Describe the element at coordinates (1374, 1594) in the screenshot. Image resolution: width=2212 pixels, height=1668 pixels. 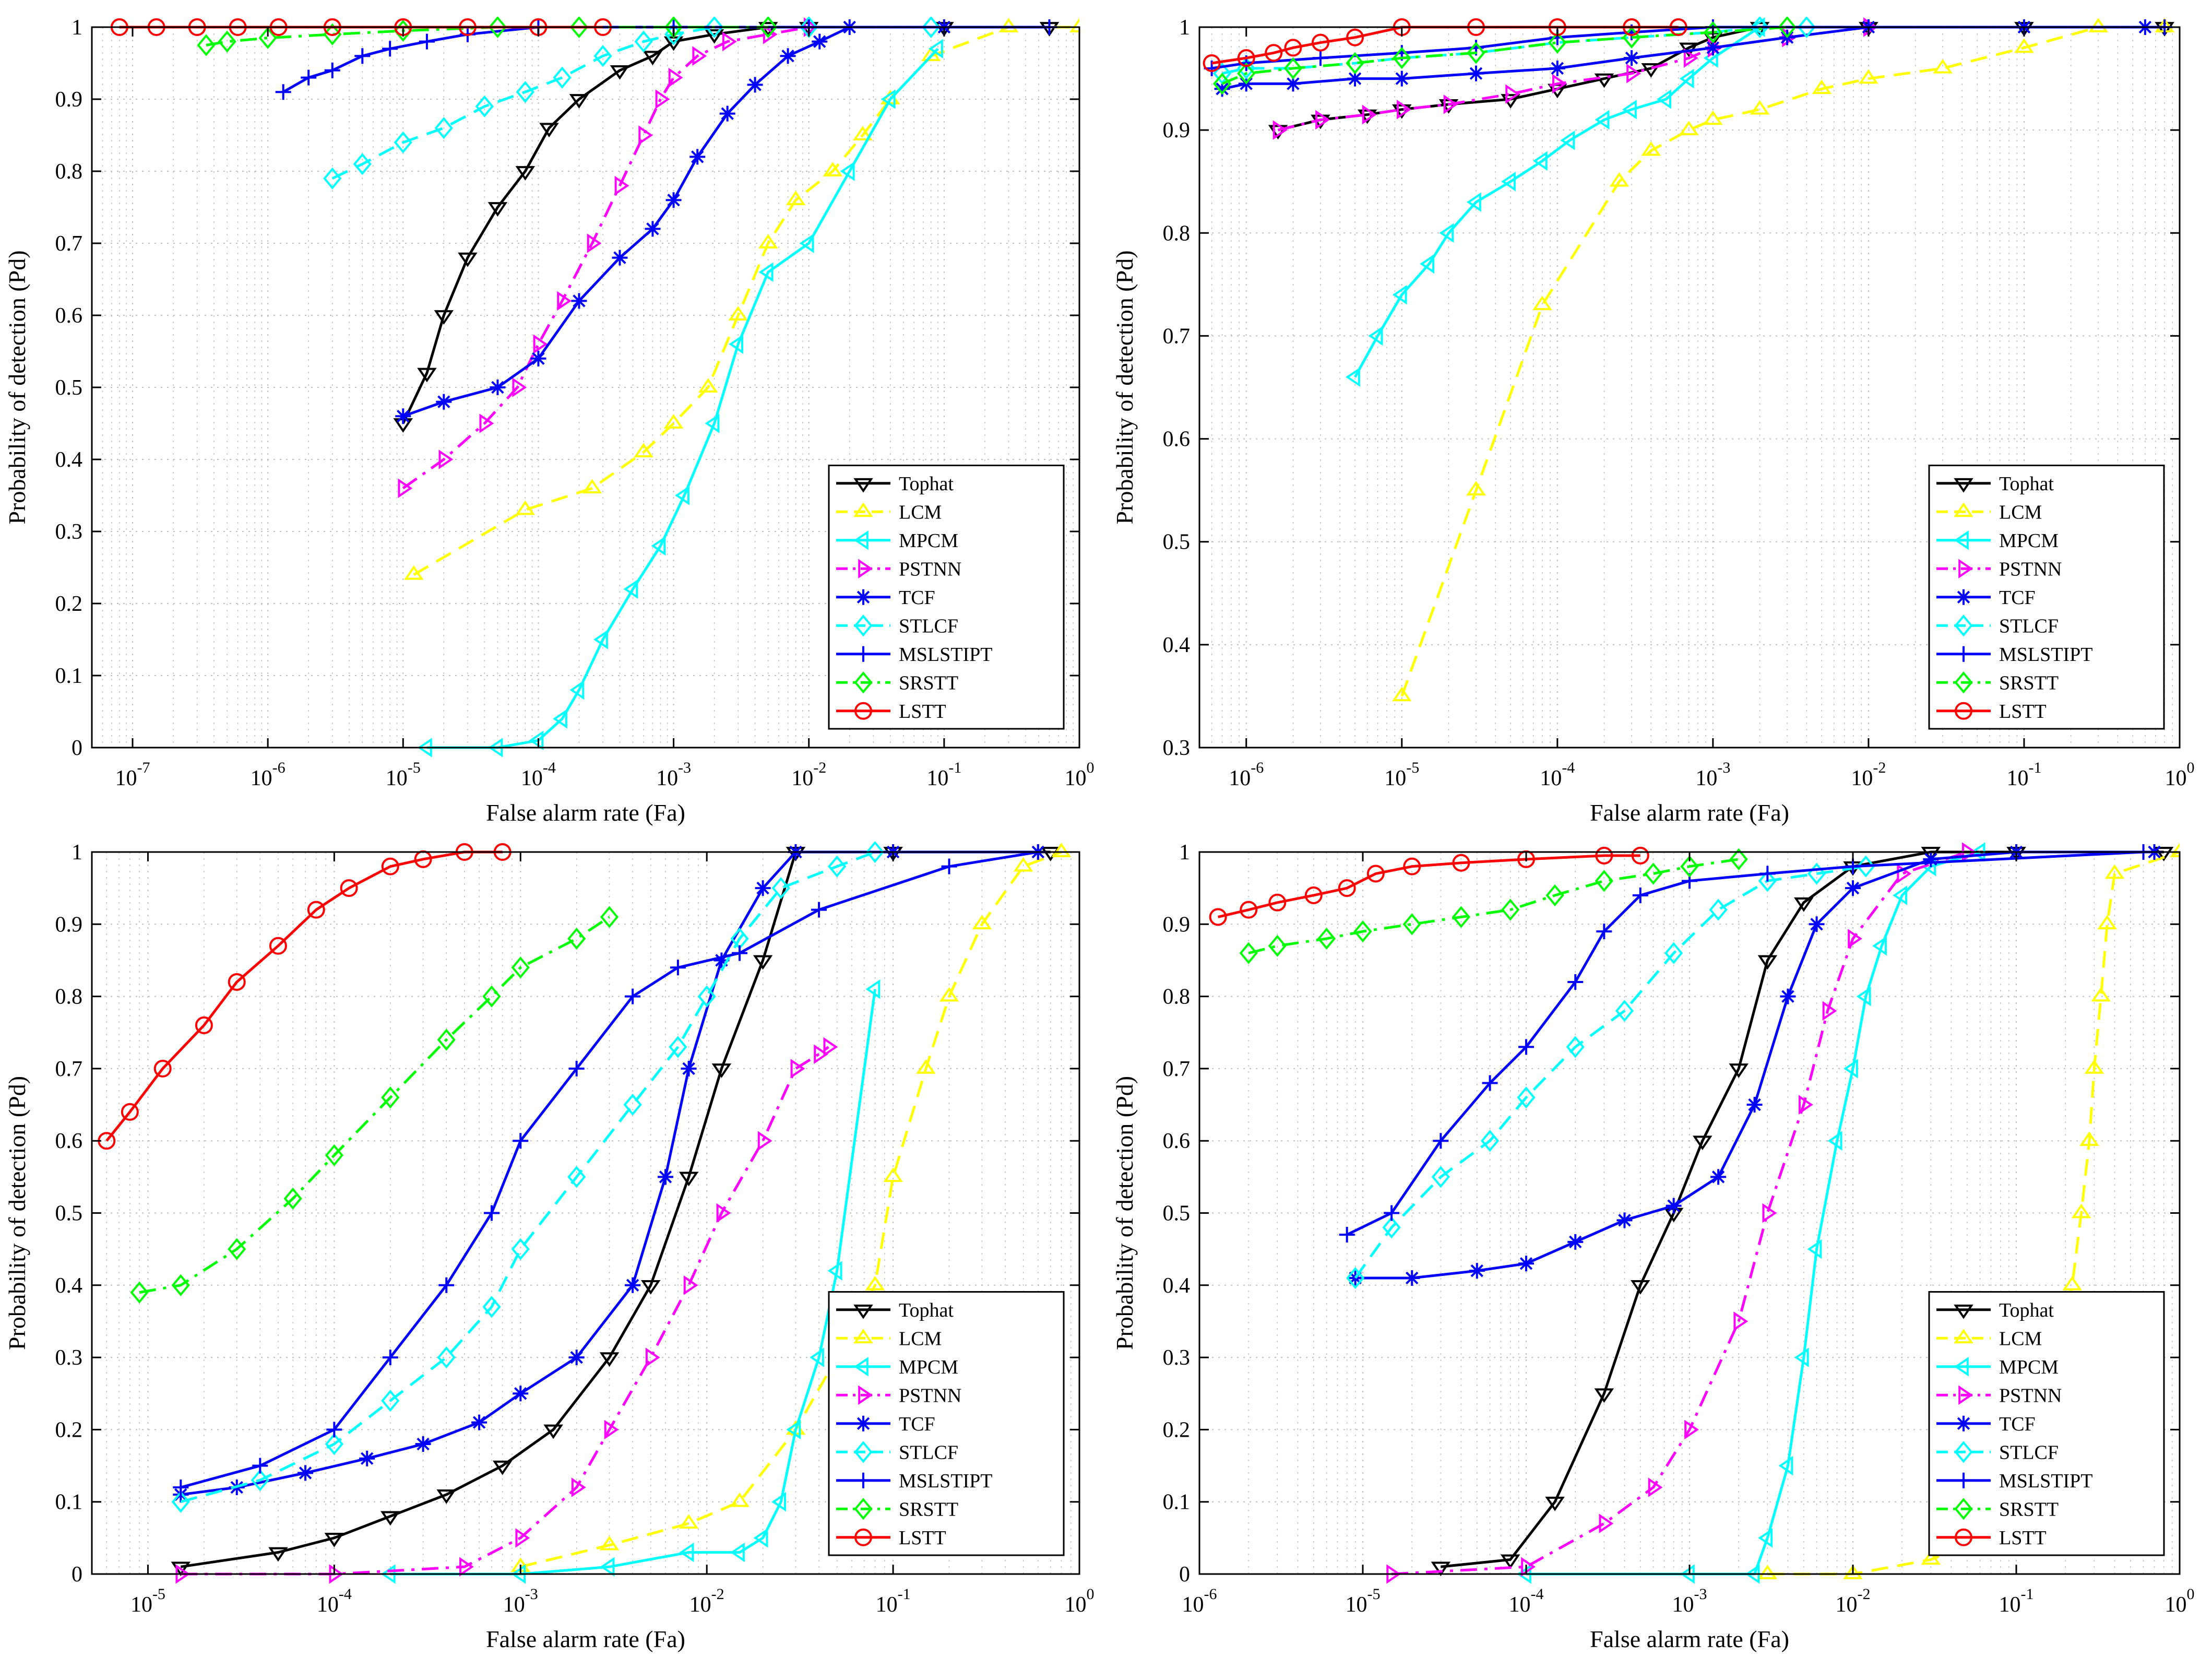
I see `x-tick-exponent: -5` at that location.